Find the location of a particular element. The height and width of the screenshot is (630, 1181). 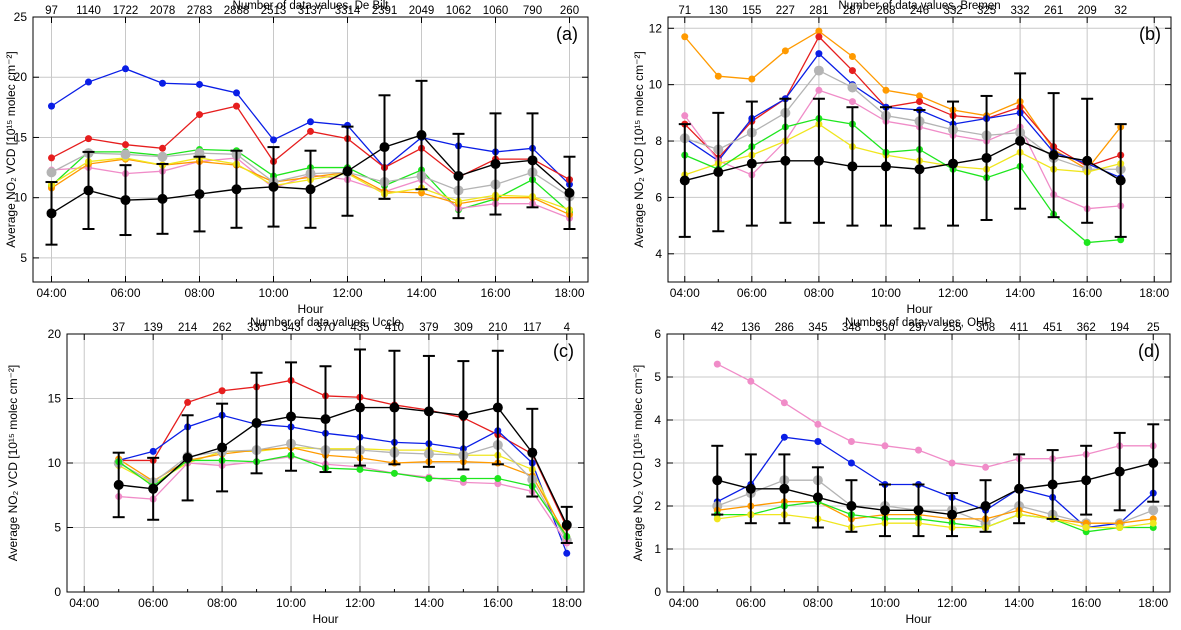

top-count-label: 246 is located at coordinates (919, 11).